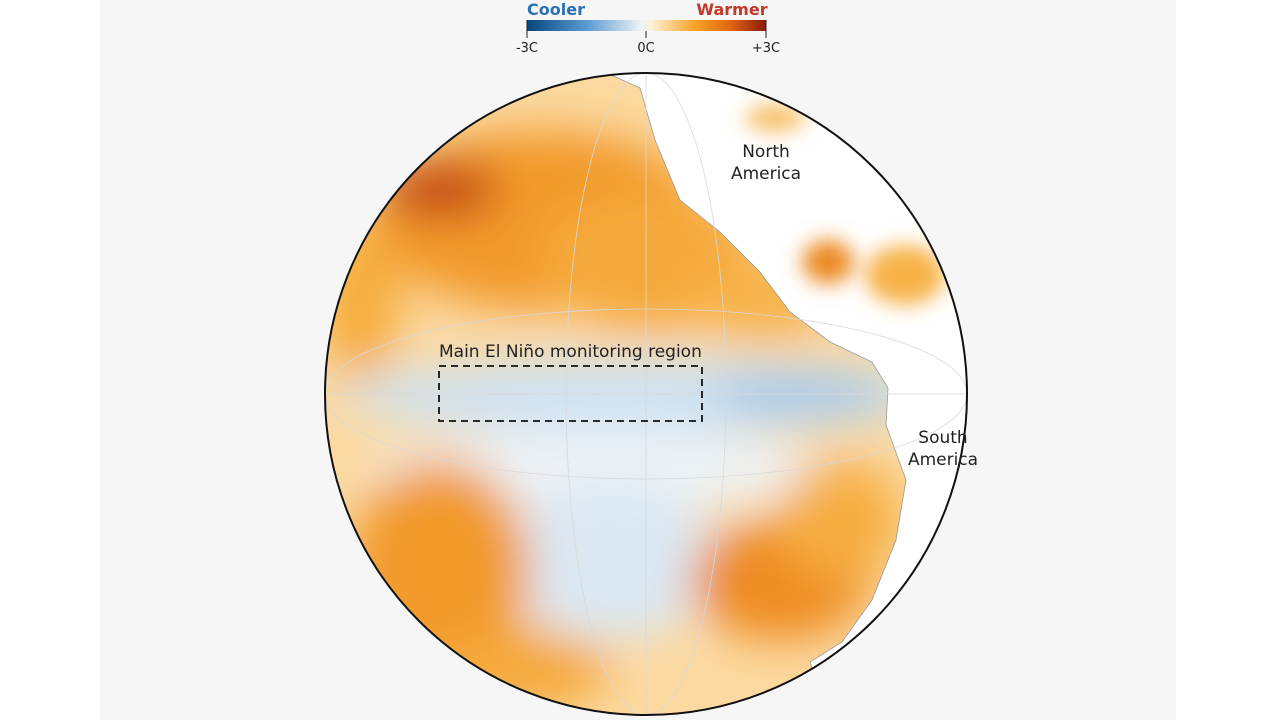 The width and height of the screenshot is (1280, 720). I want to click on color-scale, so click(646, 25).